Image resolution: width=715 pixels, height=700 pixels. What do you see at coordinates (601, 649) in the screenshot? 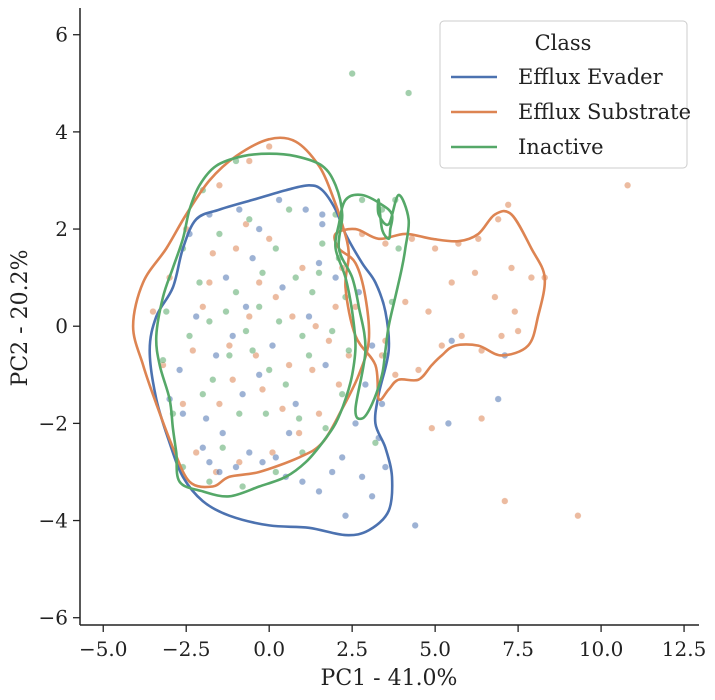
I see `x-tick-label: 10.0` at bounding box center [601, 649].